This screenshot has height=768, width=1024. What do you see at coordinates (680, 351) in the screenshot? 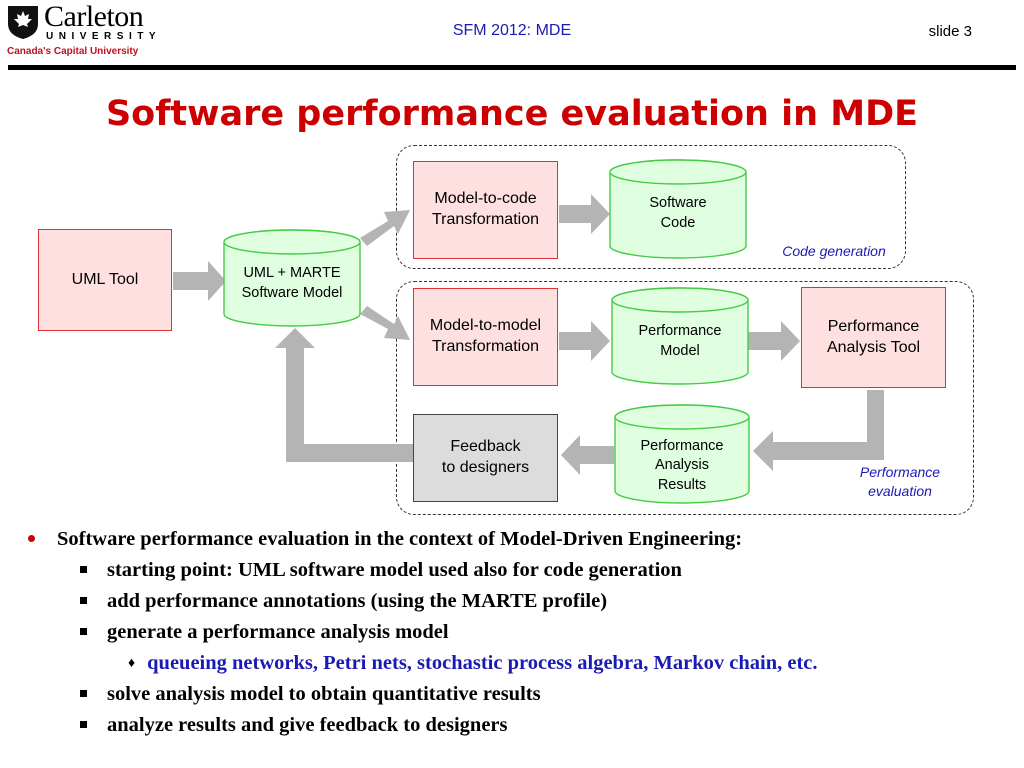
I see `perfmodel-line2: Model` at bounding box center [680, 351].